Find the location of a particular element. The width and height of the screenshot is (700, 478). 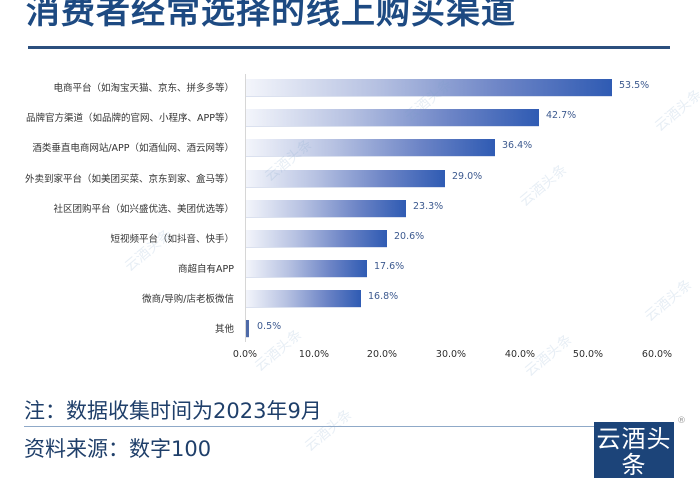

value-label: 20.6% is located at coordinates (409, 236).